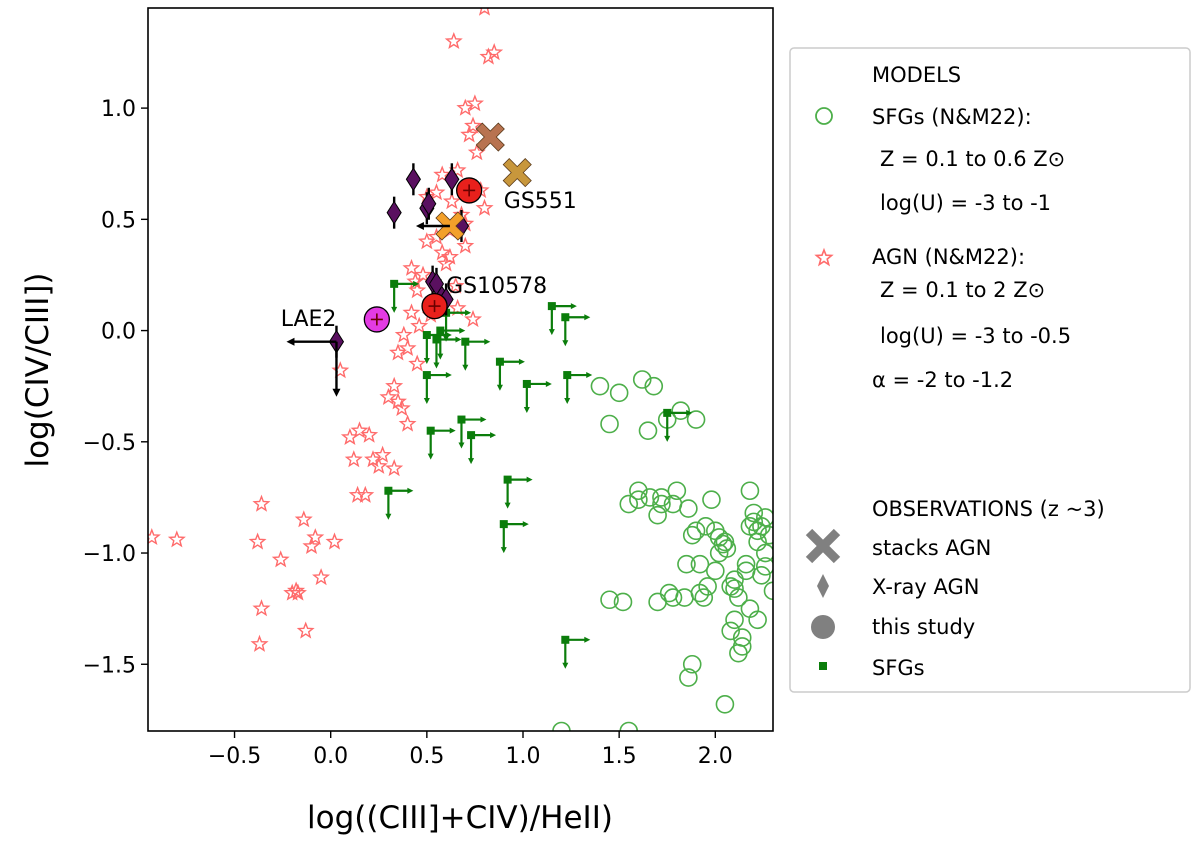 Image resolution: width=1200 pixels, height=842 pixels. Describe the element at coordinates (948, 257) in the screenshot. I see `legend-agn-model-label: AGN (N&M22):` at that location.